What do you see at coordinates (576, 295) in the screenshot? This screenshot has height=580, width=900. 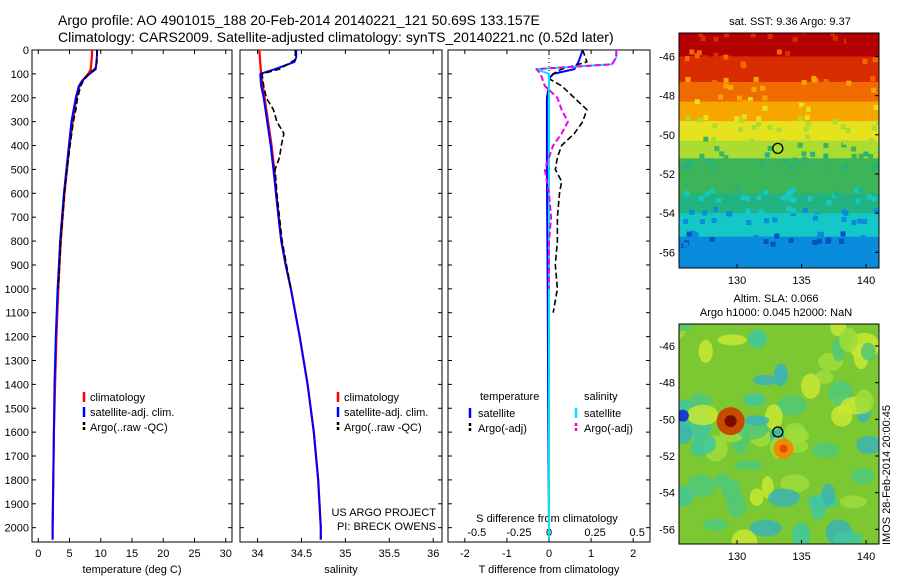 I see `difference-series-salinity_satellite` at bounding box center [576, 295].